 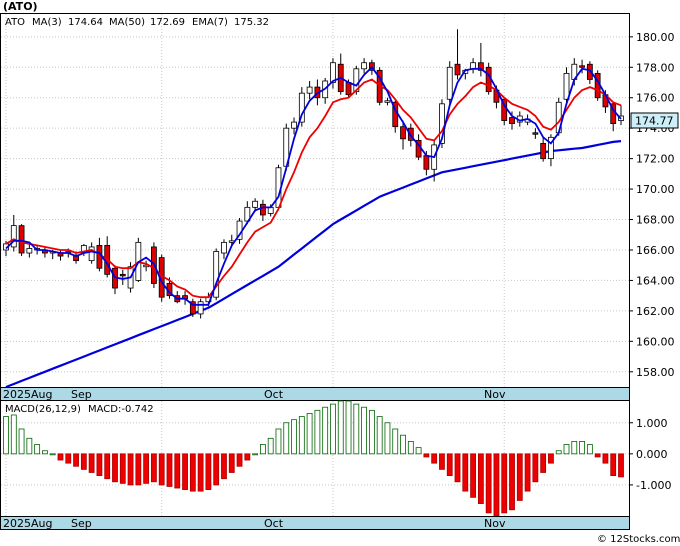 I want to click on price-y-tick-label: 166.00, so click(x=655, y=250).